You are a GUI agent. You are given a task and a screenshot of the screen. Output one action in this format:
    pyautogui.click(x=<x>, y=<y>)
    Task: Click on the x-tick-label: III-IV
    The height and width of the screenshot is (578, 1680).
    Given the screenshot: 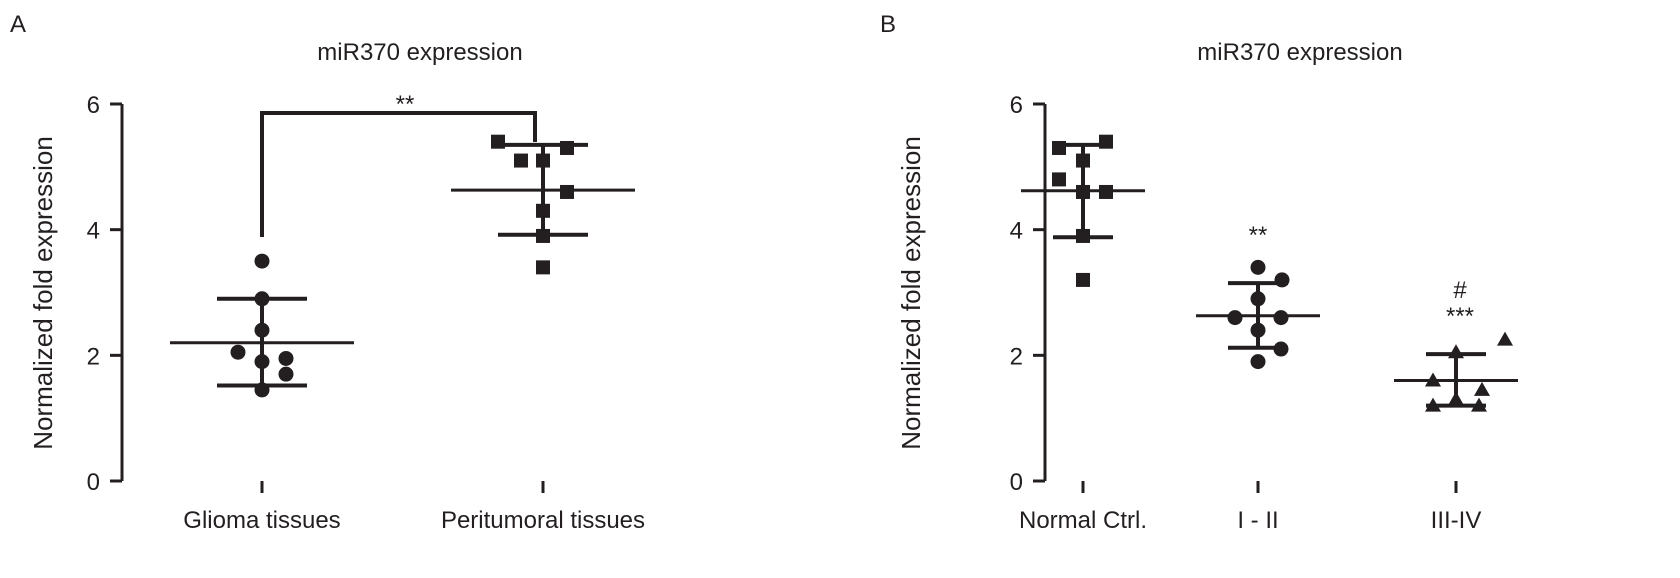 What is the action you would take?
    pyautogui.click(x=1456, y=520)
    